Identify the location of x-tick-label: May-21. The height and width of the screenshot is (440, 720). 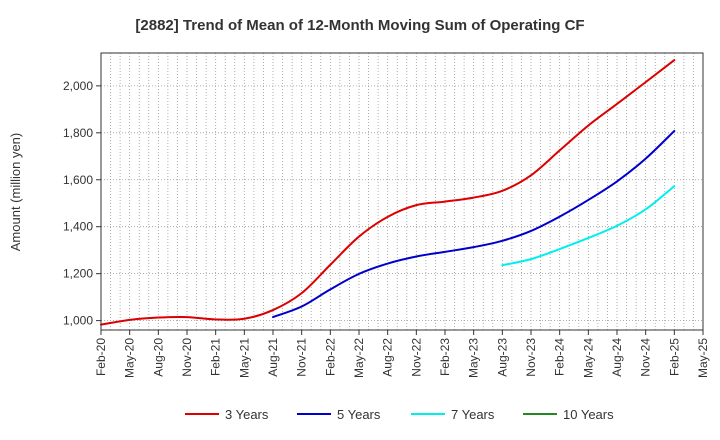
(244, 358).